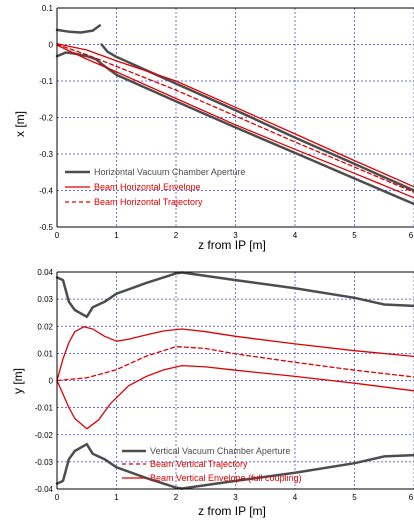  Describe the element at coordinates (116, 235) in the screenshot. I see `horizontal-x-tick-label: 1` at that location.